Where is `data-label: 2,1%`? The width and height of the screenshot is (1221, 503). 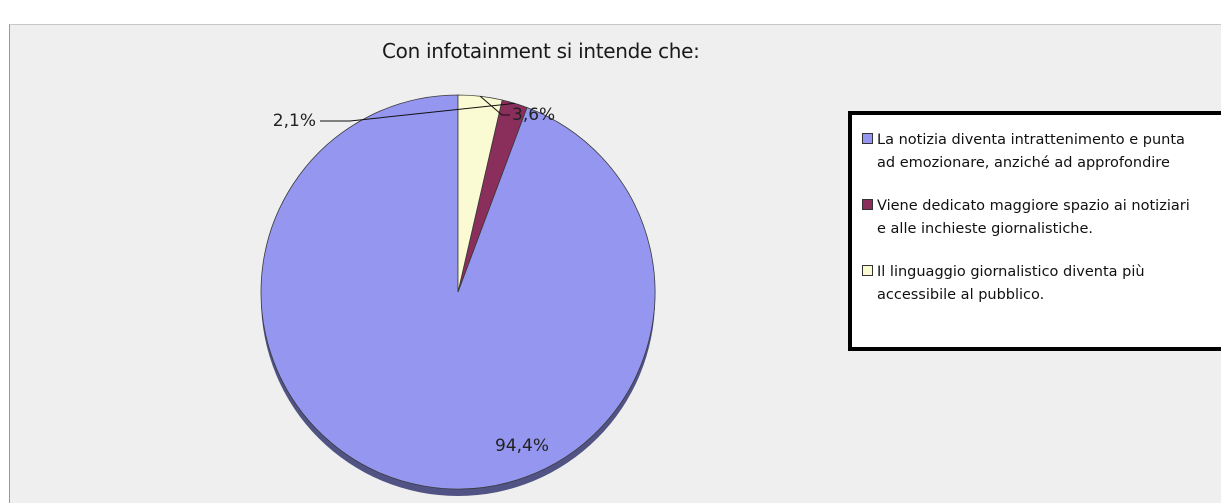
data-label: 2,1% is located at coordinates (294, 121).